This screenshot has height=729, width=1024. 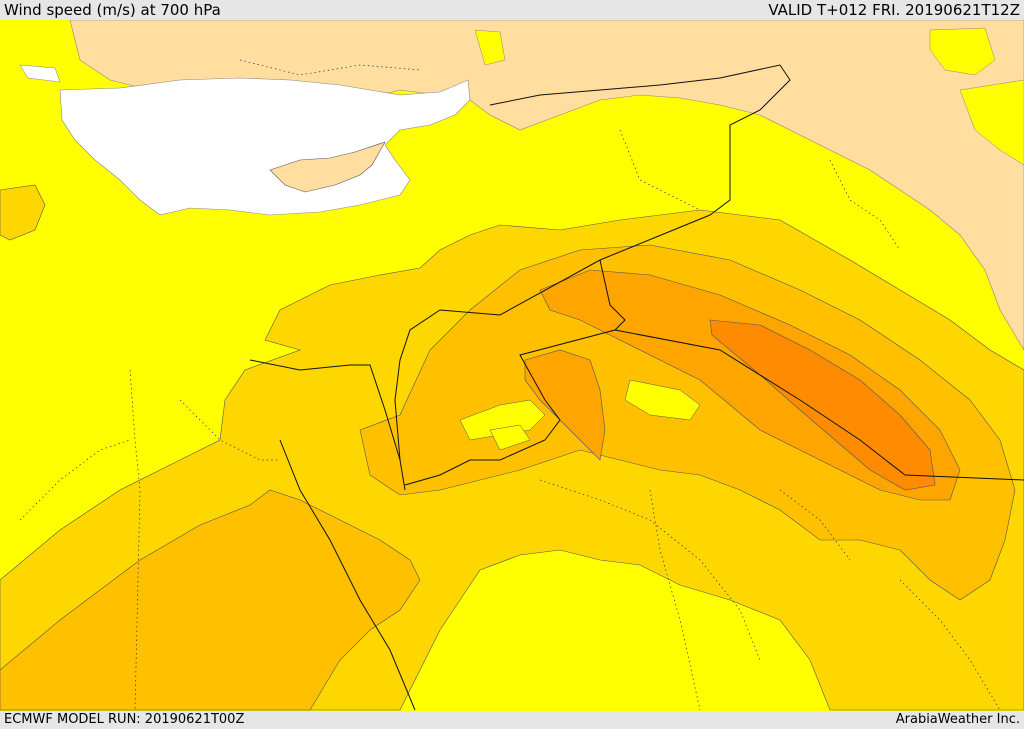 What do you see at coordinates (40, 73) in the screenshot?
I see `calm-region-coast` at bounding box center [40, 73].